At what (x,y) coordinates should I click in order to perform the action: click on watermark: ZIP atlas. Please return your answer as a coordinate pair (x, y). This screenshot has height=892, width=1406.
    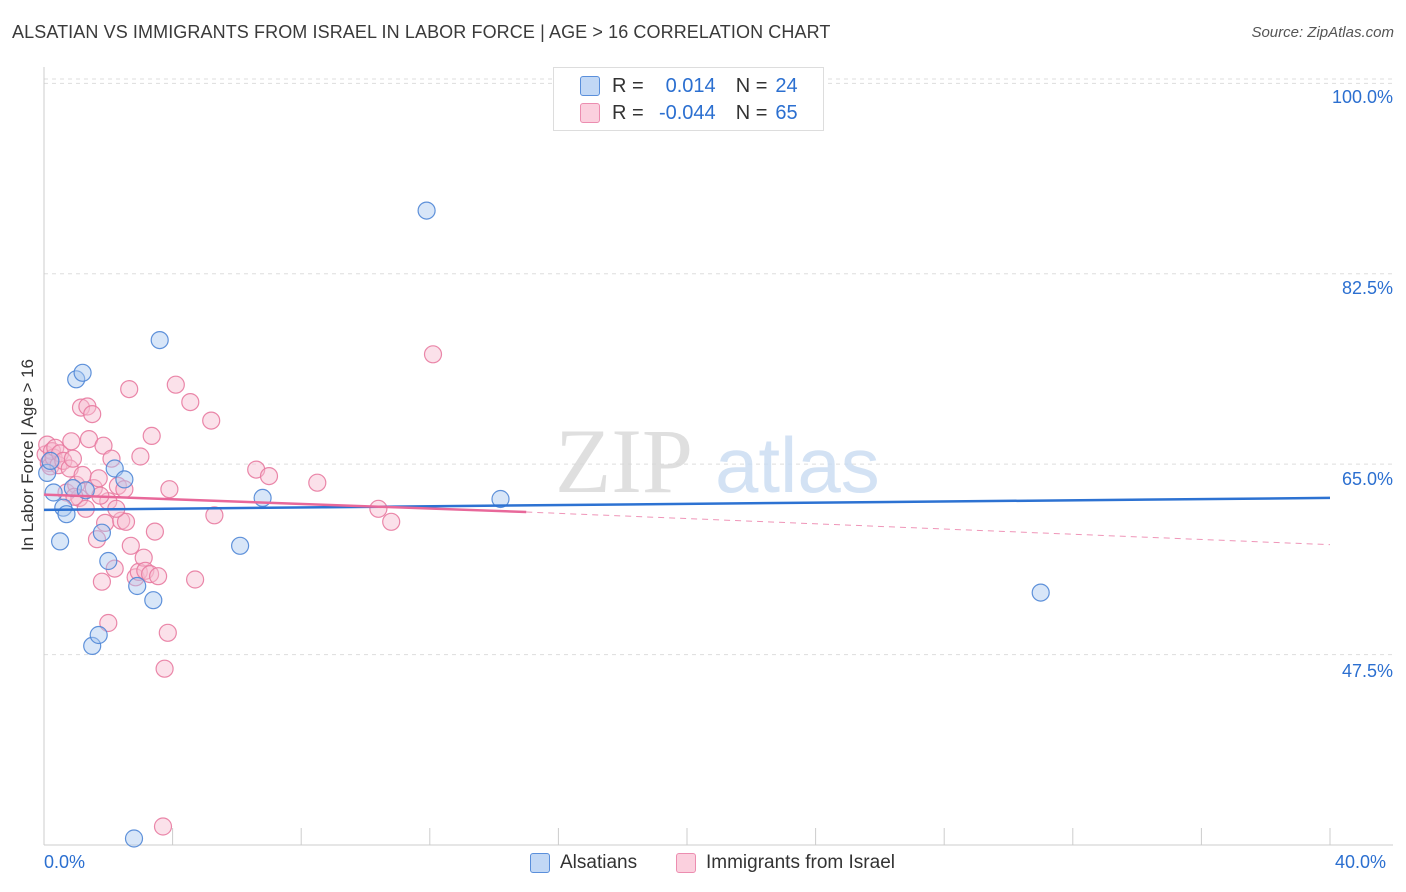
    Looking at the image, I should click on (717, 461).